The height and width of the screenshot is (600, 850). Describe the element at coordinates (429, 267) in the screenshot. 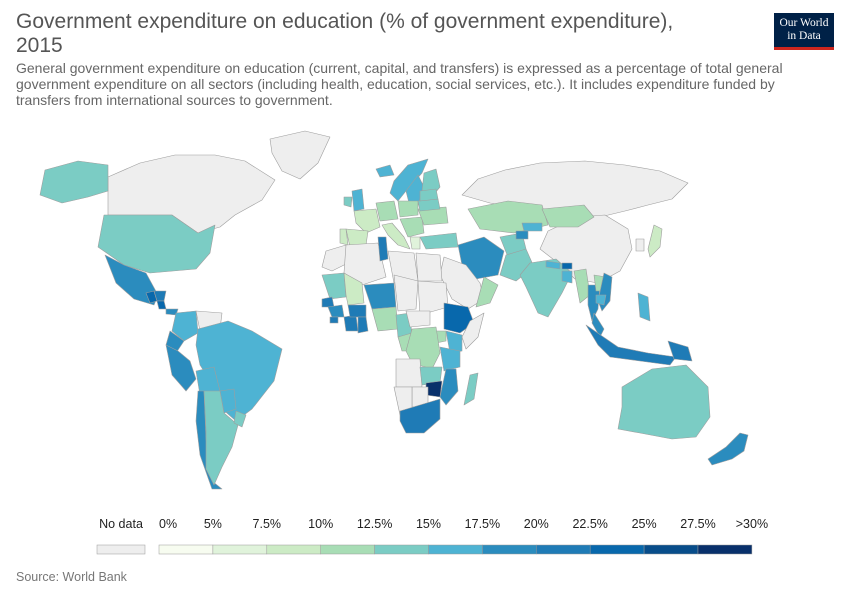

I see `region-egypt` at that location.